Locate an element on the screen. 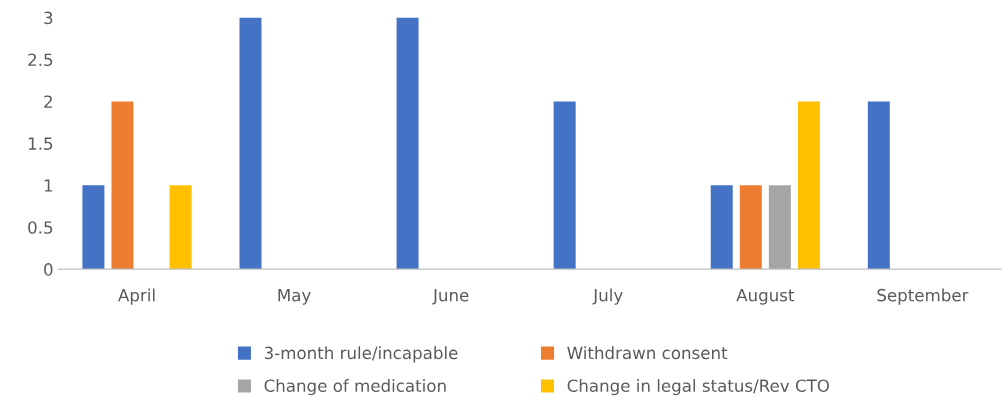 This screenshot has height=409, width=1008. legend-label: 3-month rule/incapable is located at coordinates (361, 354).